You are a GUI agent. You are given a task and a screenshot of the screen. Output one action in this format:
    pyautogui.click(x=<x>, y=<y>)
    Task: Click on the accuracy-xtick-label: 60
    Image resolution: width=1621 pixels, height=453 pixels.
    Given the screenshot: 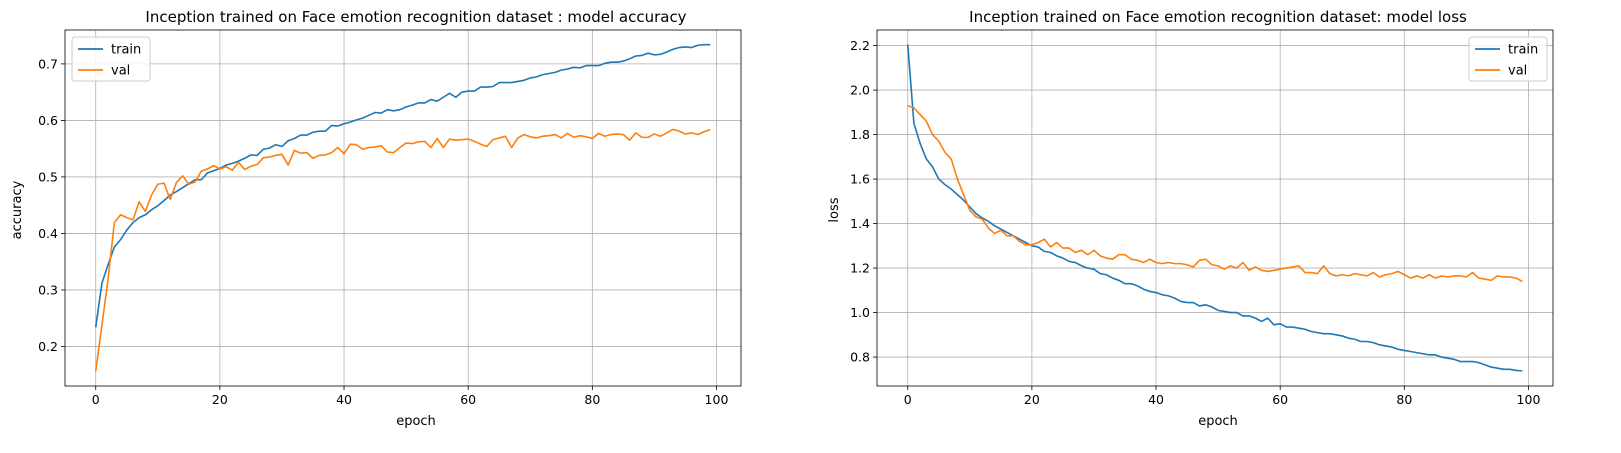 What is the action you would take?
    pyautogui.click(x=468, y=399)
    